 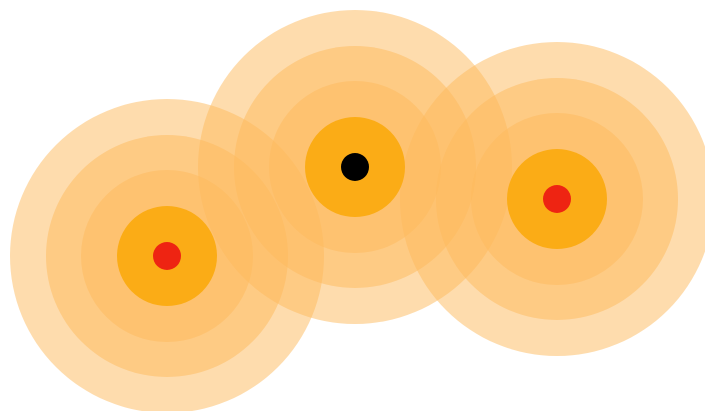 I want to click on right-node-center-dot, so click(x=557, y=199).